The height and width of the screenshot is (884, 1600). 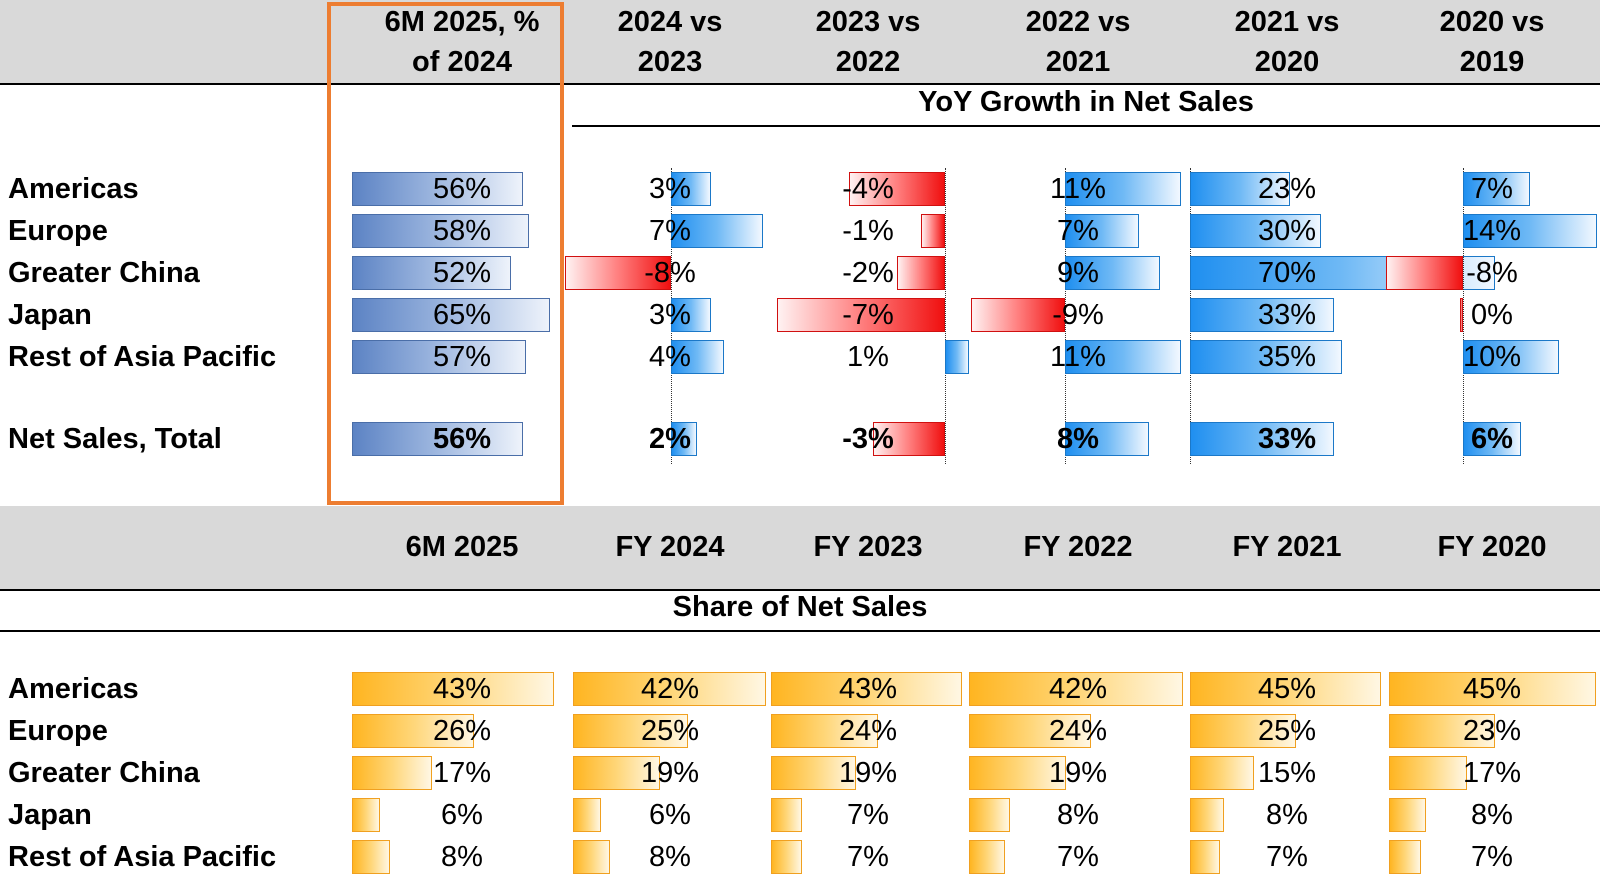 I want to click on share-bar-6m-2025-europe, so click(x=413, y=731).